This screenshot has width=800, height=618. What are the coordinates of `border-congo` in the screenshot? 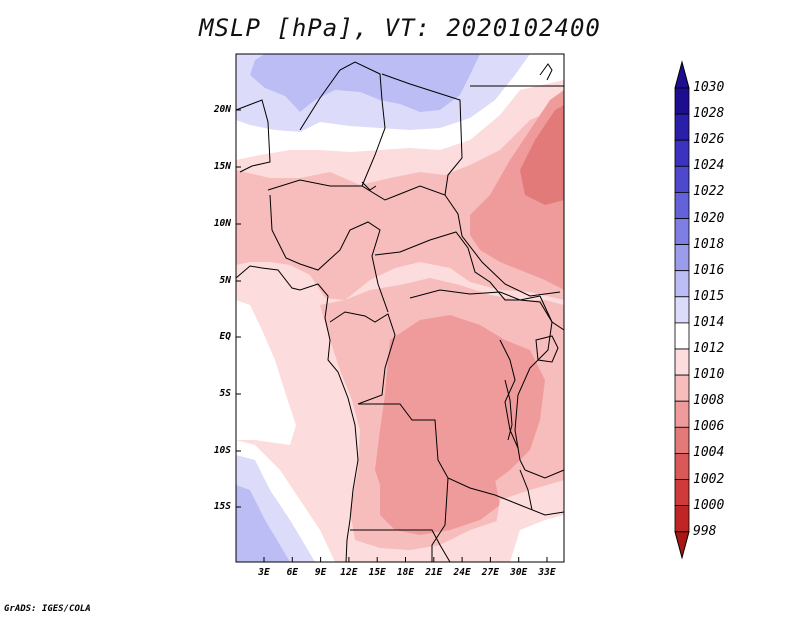 It's located at (362, 358).